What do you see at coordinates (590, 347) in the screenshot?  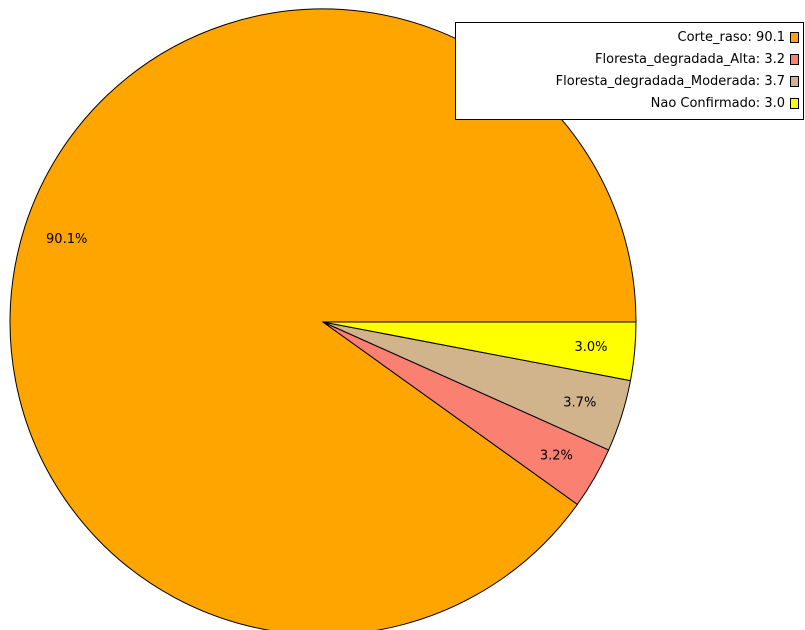 I see `pie-percent-label: 3.0%` at bounding box center [590, 347].